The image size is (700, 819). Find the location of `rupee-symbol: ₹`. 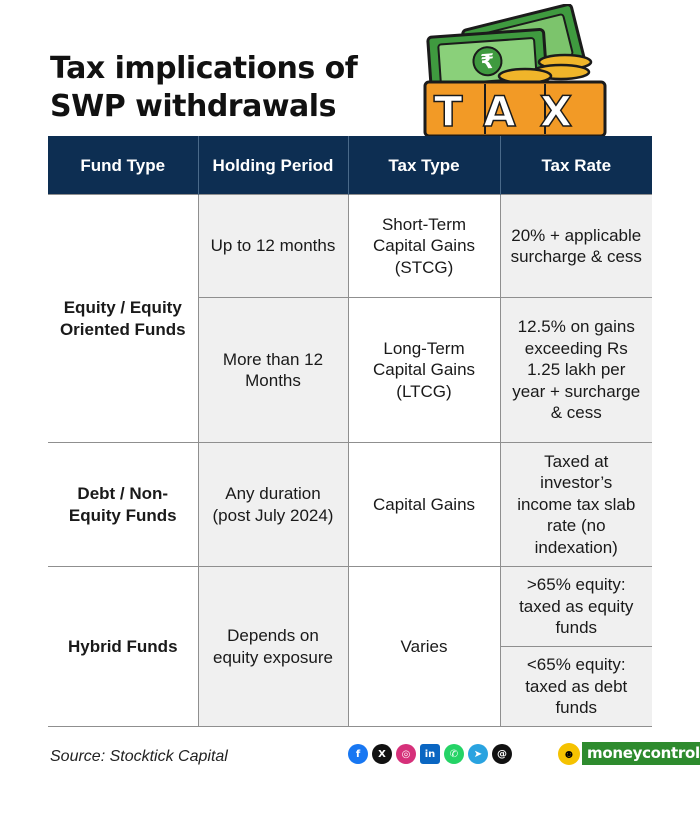

rupee-symbol: ₹ is located at coordinates (488, 61).